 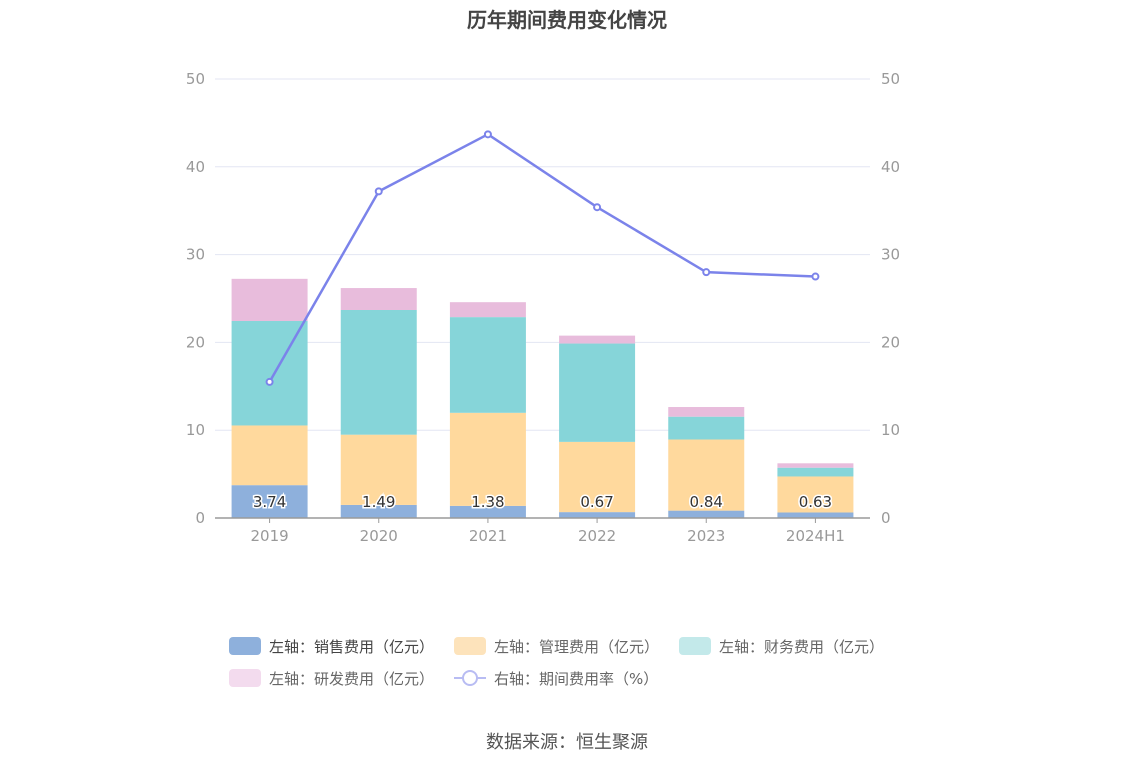 What do you see at coordinates (890, 342) in the screenshot?
I see `y-right-tick-label: 20` at bounding box center [890, 342].